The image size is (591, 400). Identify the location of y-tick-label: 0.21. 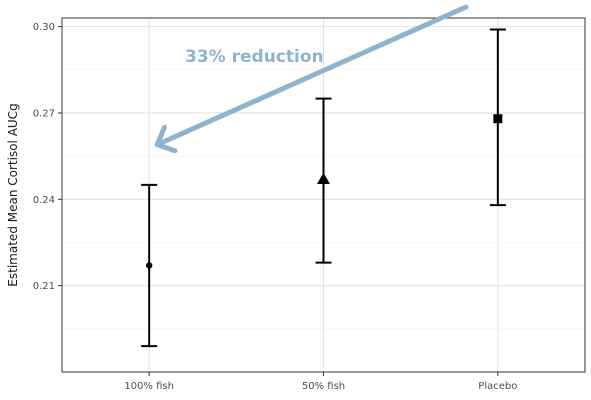
(44, 286).